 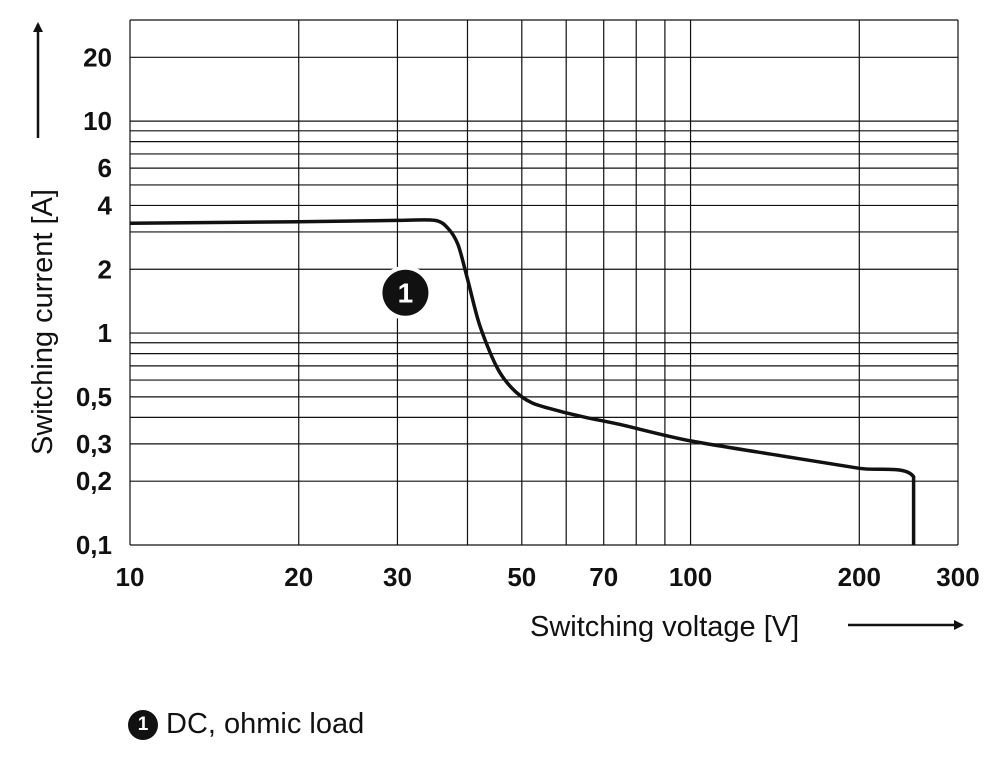 I want to click on legend-entry-text: DC, ohmic load, so click(x=265, y=724).